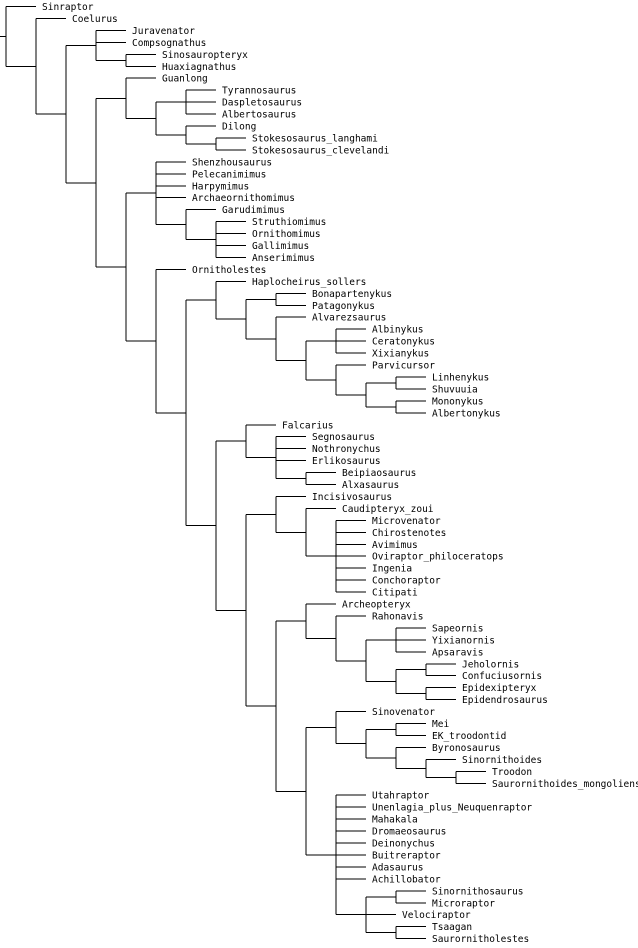 The width and height of the screenshot is (638, 948). I want to click on taxon-label-saurornitholestes: Saurornitholestes, so click(480, 939).